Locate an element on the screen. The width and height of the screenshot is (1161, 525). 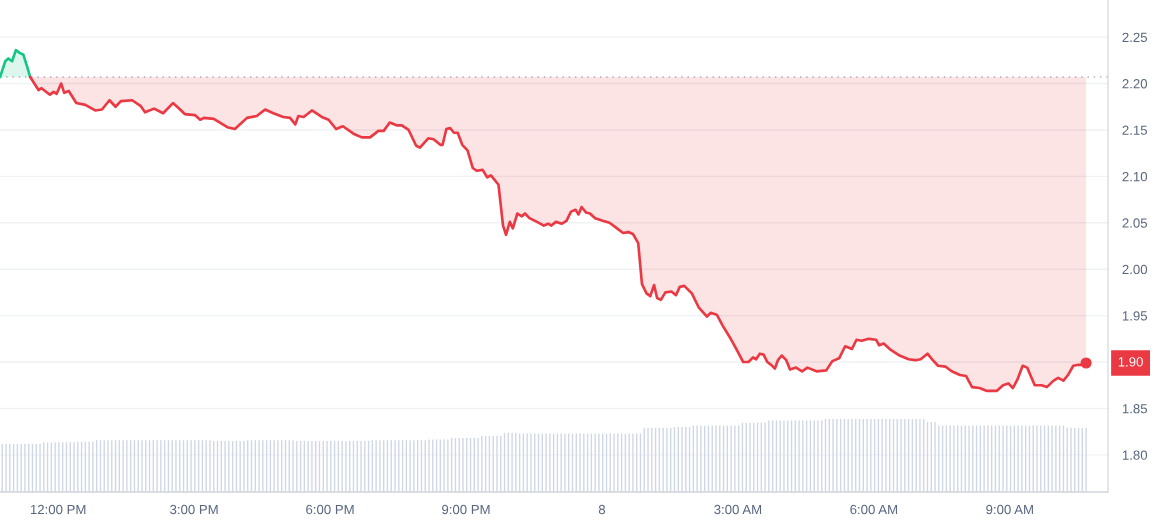
x-tick-label: 6:00 PM is located at coordinates (330, 509).